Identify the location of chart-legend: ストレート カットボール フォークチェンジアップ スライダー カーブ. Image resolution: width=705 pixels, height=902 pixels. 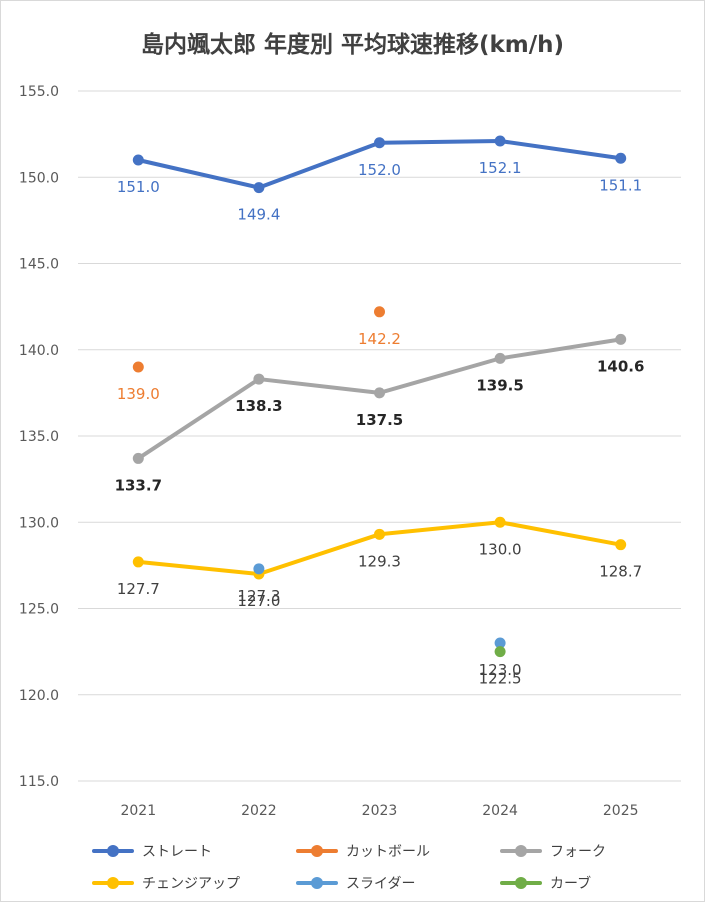
(351, 865).